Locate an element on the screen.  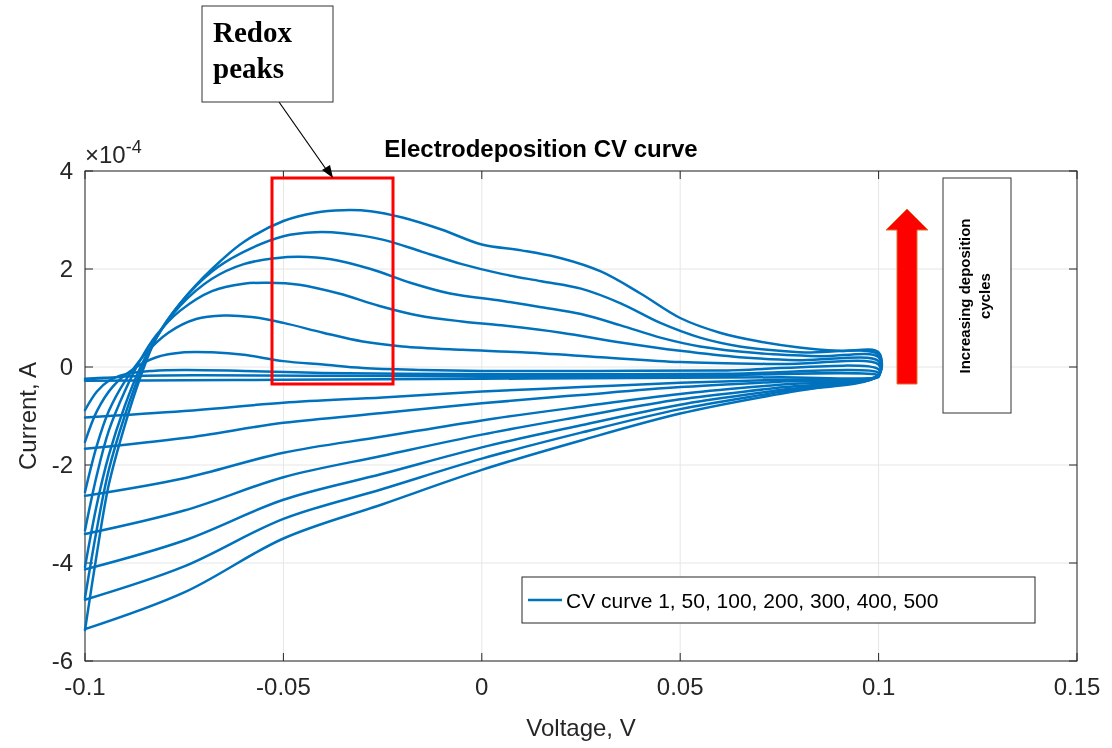
text: ×10$^{-4}$ is located at coordinates (113, 152).